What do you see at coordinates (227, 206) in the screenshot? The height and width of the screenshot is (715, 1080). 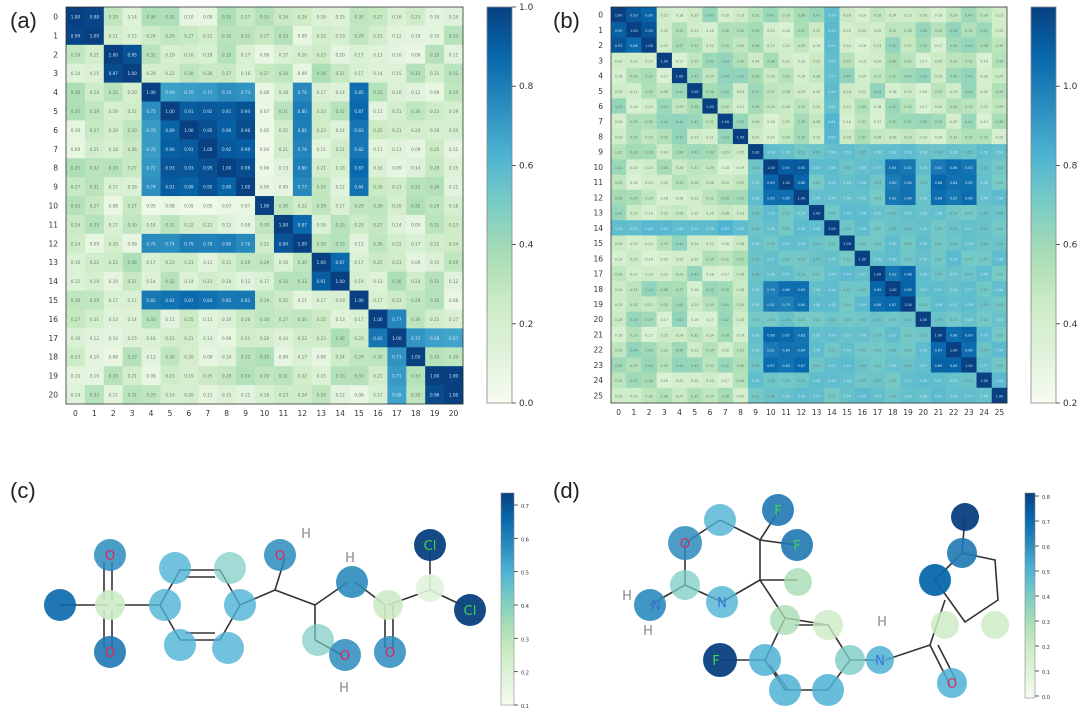 I see `heatmap-cell-value: 0.07` at bounding box center [227, 206].